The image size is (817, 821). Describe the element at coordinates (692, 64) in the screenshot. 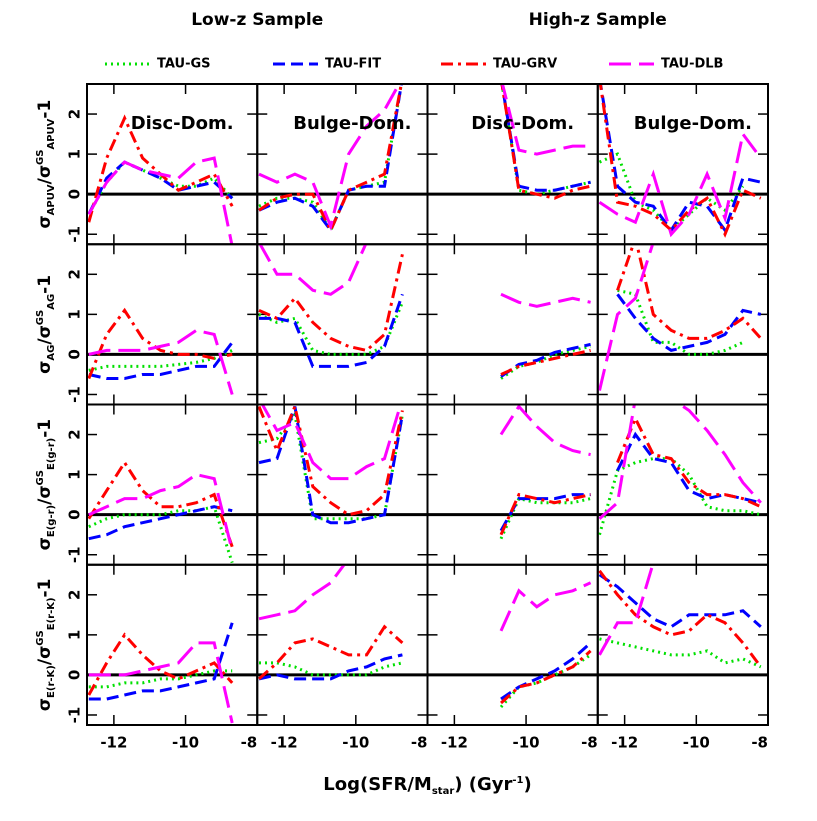

I see `legend-label: TAU-DLB` at that location.